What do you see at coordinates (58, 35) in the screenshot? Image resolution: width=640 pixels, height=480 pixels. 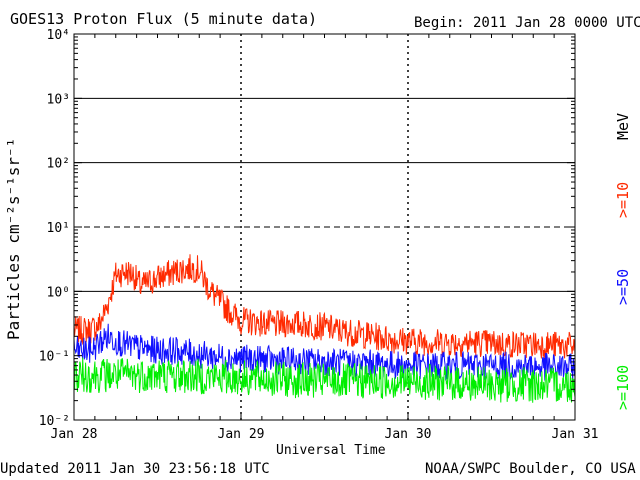 I see `y-tick-label: 10⁴` at bounding box center [58, 35].